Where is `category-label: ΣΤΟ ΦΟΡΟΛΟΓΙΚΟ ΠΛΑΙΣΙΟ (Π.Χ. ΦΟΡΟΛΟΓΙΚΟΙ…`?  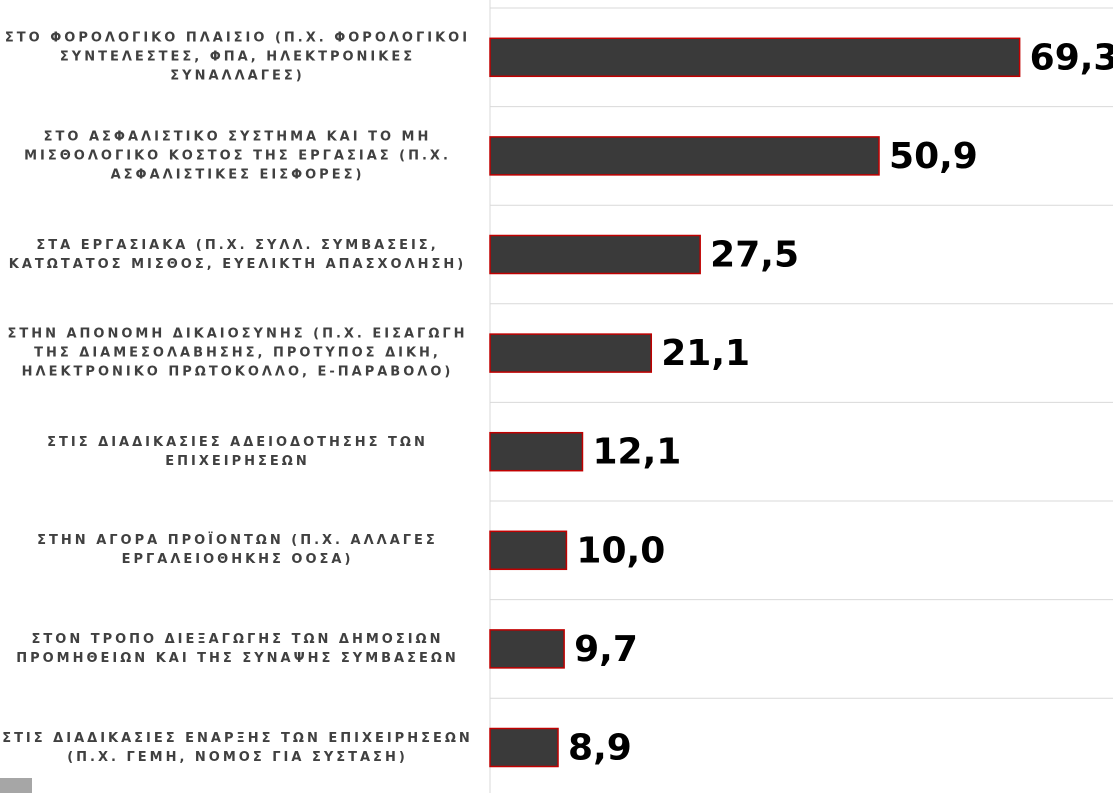 category-label: ΣΤΟ ΦΟΡΟΛΟΓΙΚΟ ΠΛΑΙΣΙΟ (Π.Χ. ΦΟΡΟΛΟΓΙΚΟΙ… is located at coordinates (237, 57).